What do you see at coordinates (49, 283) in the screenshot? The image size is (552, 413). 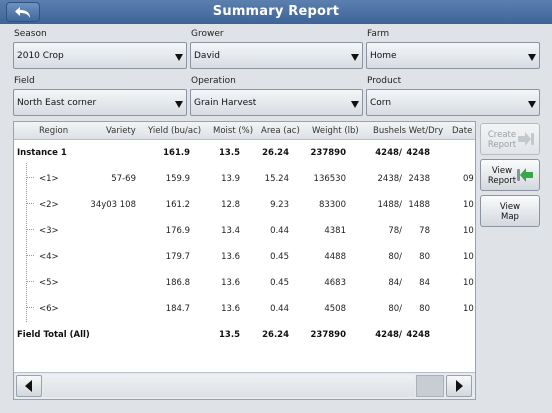 I see `cell-region: <5>` at bounding box center [49, 283].